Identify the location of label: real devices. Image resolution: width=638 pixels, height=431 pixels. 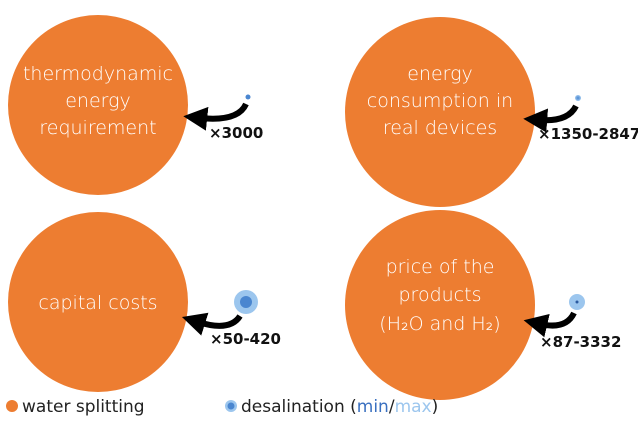
(440, 128).